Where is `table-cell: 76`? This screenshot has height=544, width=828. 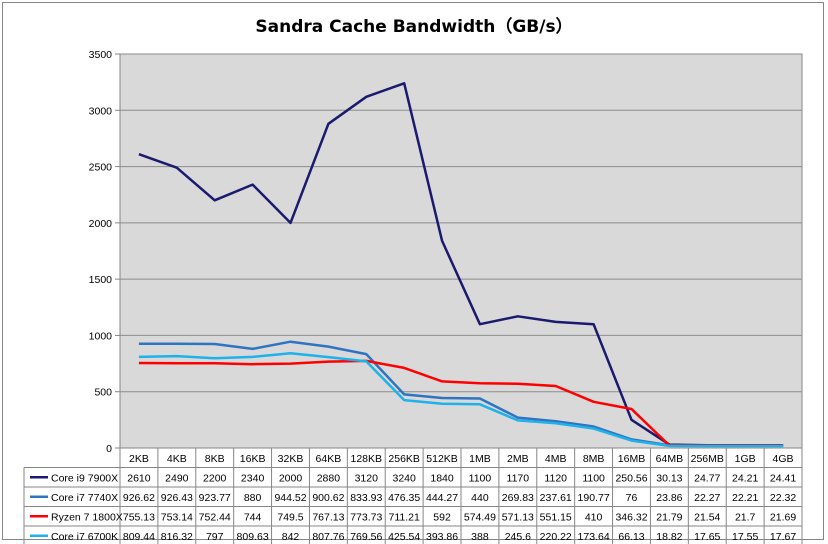 table-cell: 76 is located at coordinates (632, 498).